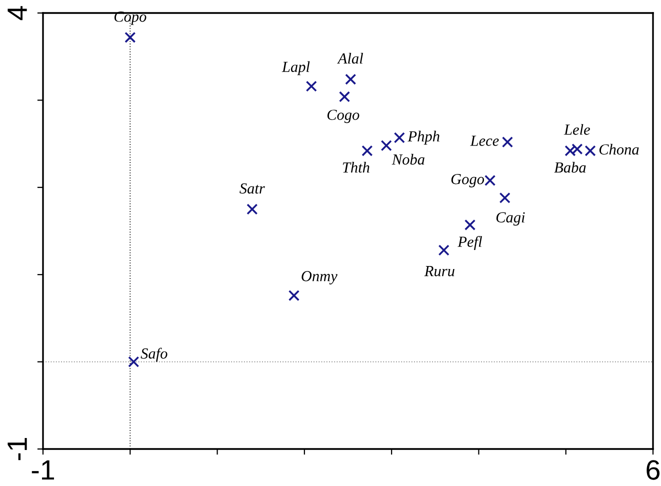 The image size is (661, 486). I want to click on annotation: Ruru, so click(439, 271).